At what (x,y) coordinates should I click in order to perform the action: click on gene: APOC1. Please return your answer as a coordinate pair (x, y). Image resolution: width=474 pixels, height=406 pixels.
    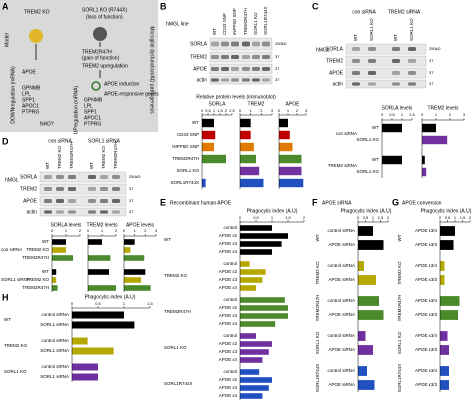
    Looking at the image, I should click on (30, 106).